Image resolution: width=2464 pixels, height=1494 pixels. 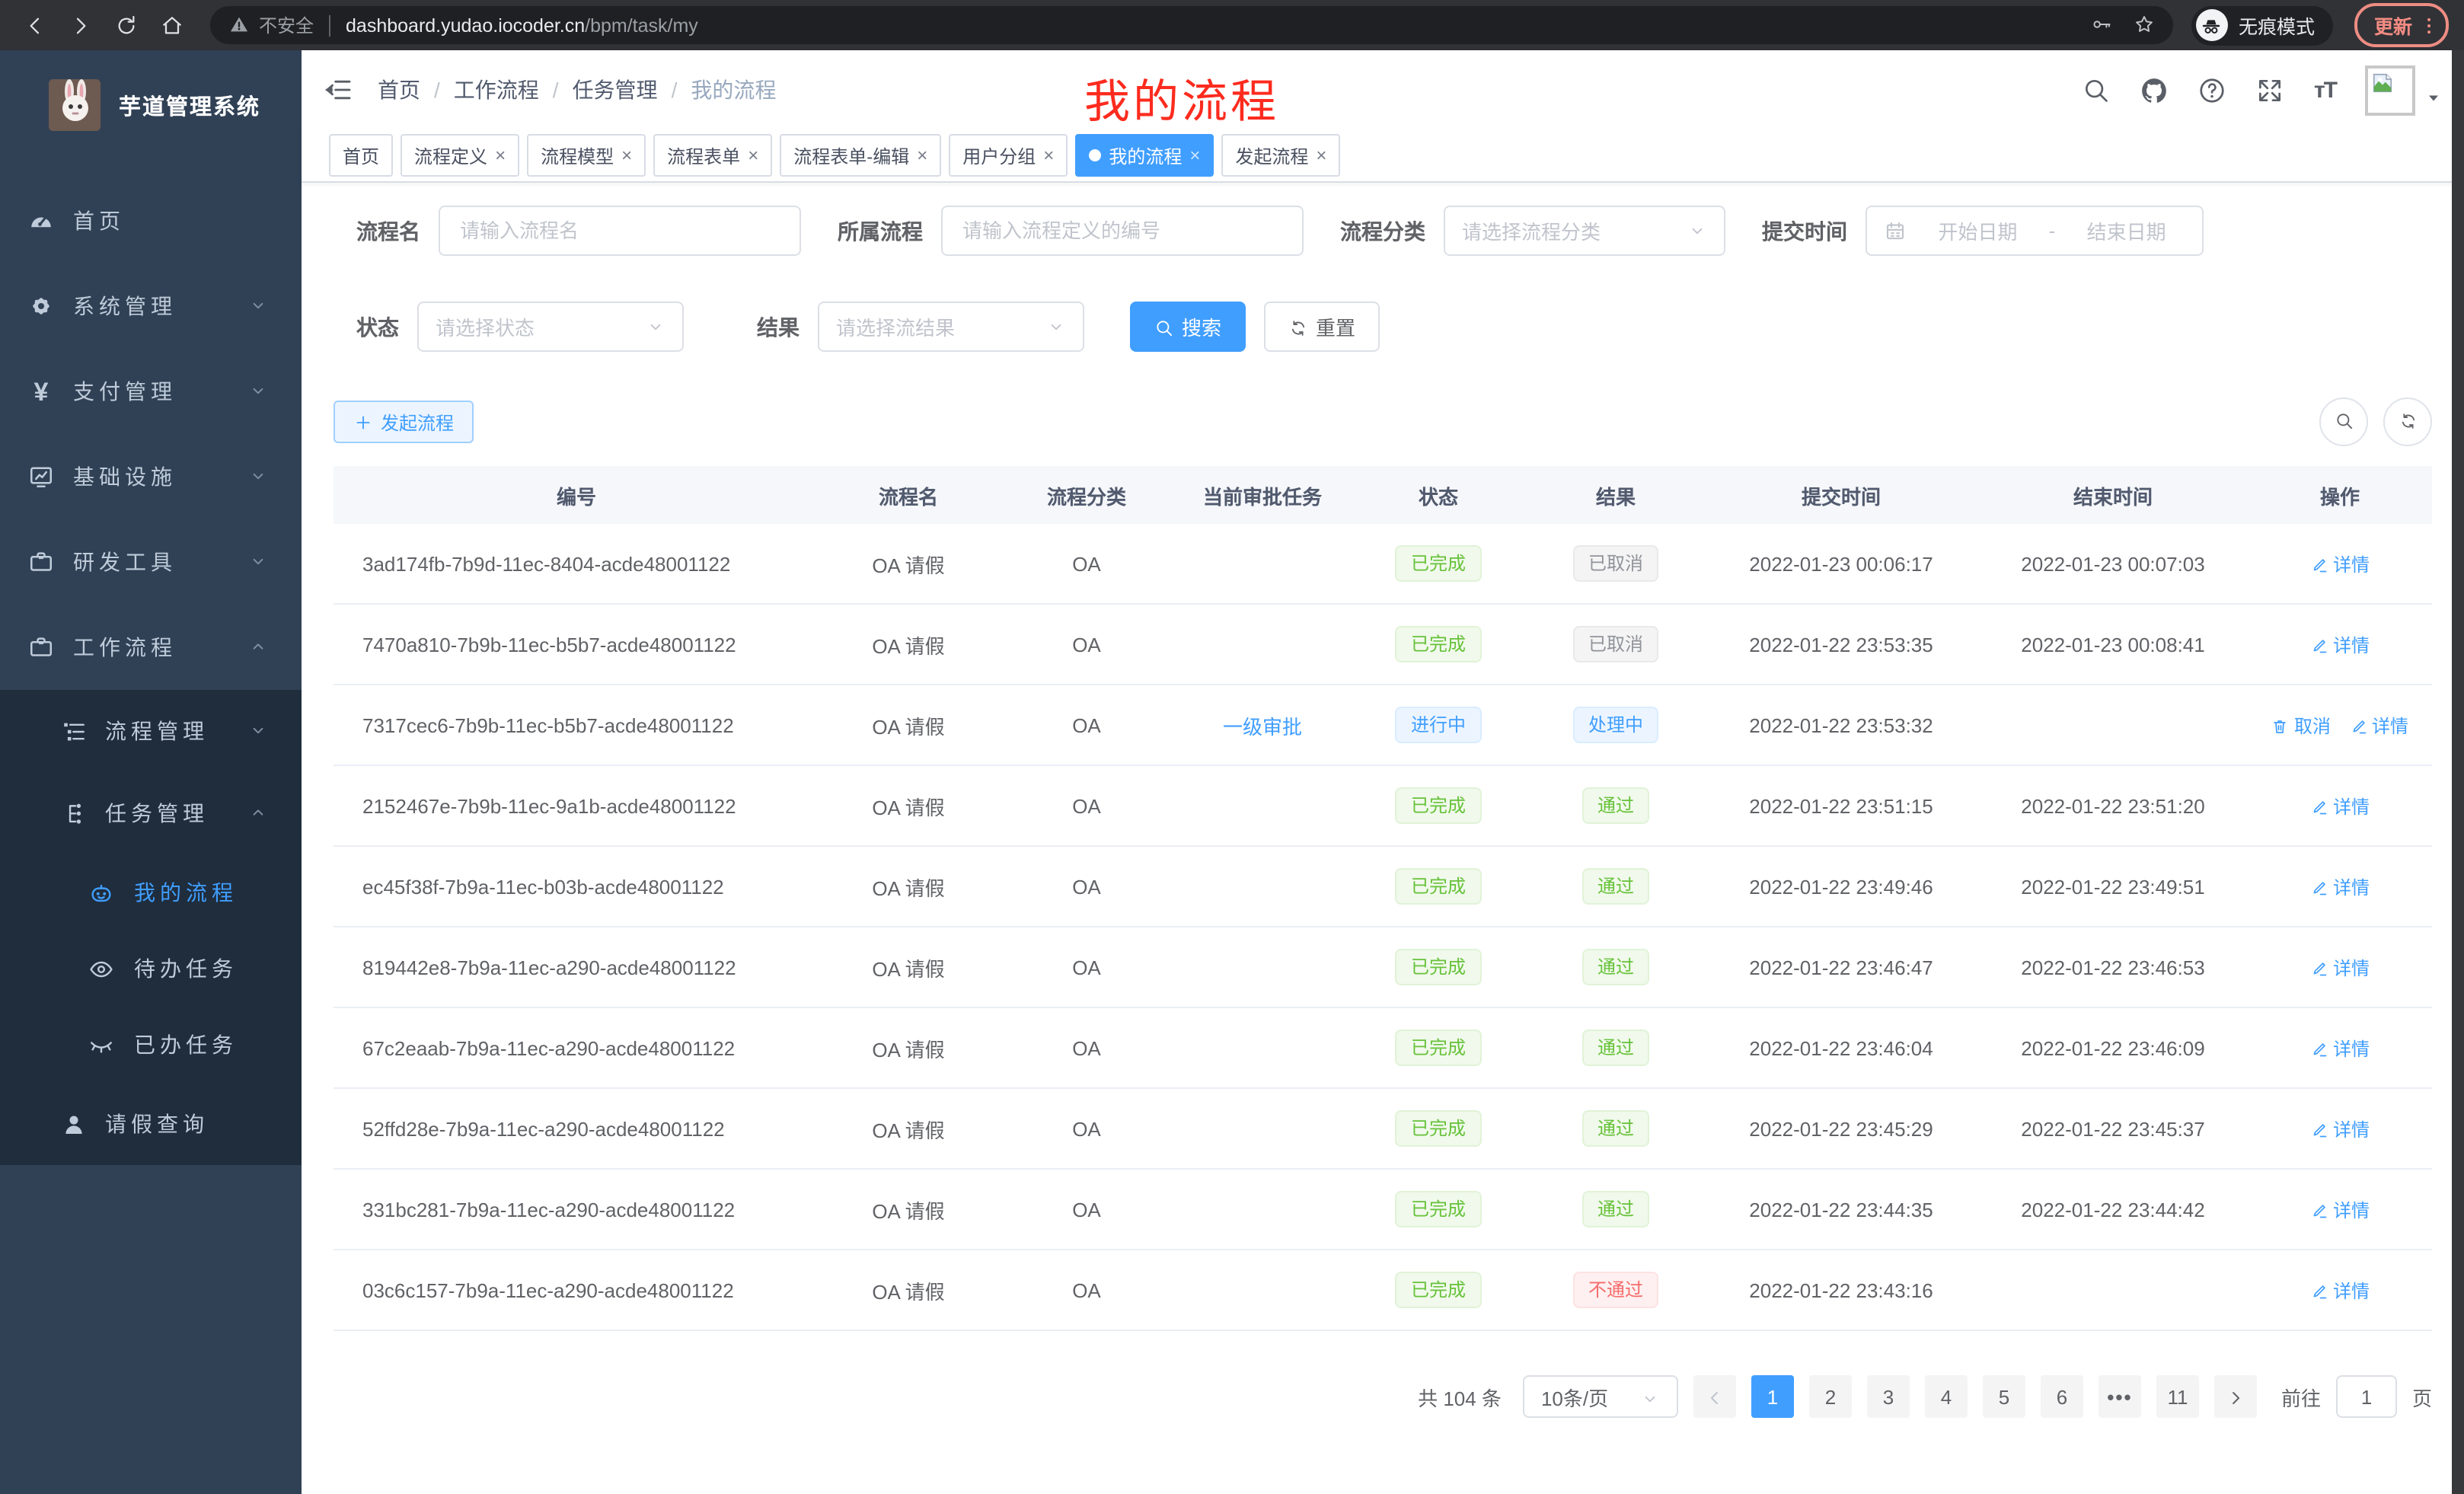 I want to click on forward-icon, so click(x=81, y=25).